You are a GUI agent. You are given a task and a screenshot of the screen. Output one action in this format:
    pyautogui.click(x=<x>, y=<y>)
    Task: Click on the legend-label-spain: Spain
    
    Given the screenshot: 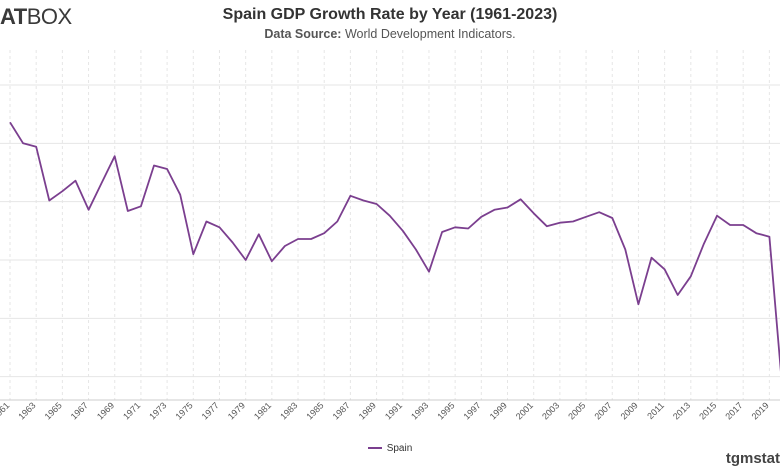 What is the action you would take?
    pyautogui.click(x=399, y=448)
    